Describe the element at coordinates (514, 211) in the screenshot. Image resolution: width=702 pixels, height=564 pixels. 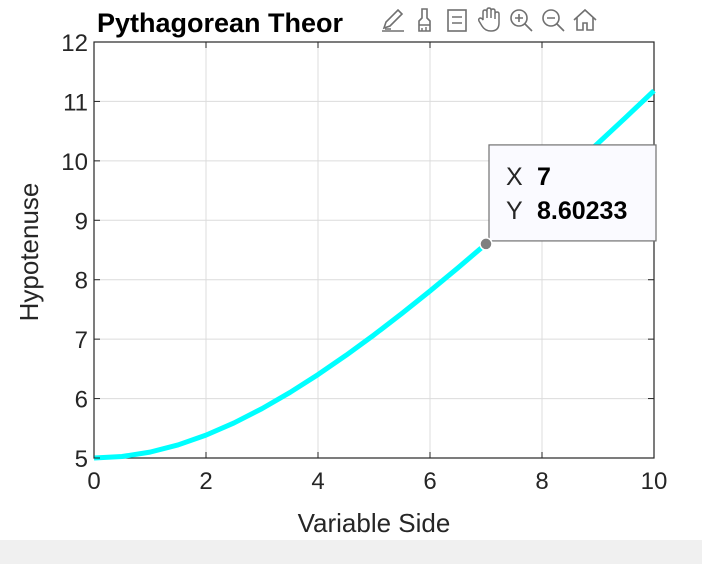
I see `datatip-y-key: Y` at that location.